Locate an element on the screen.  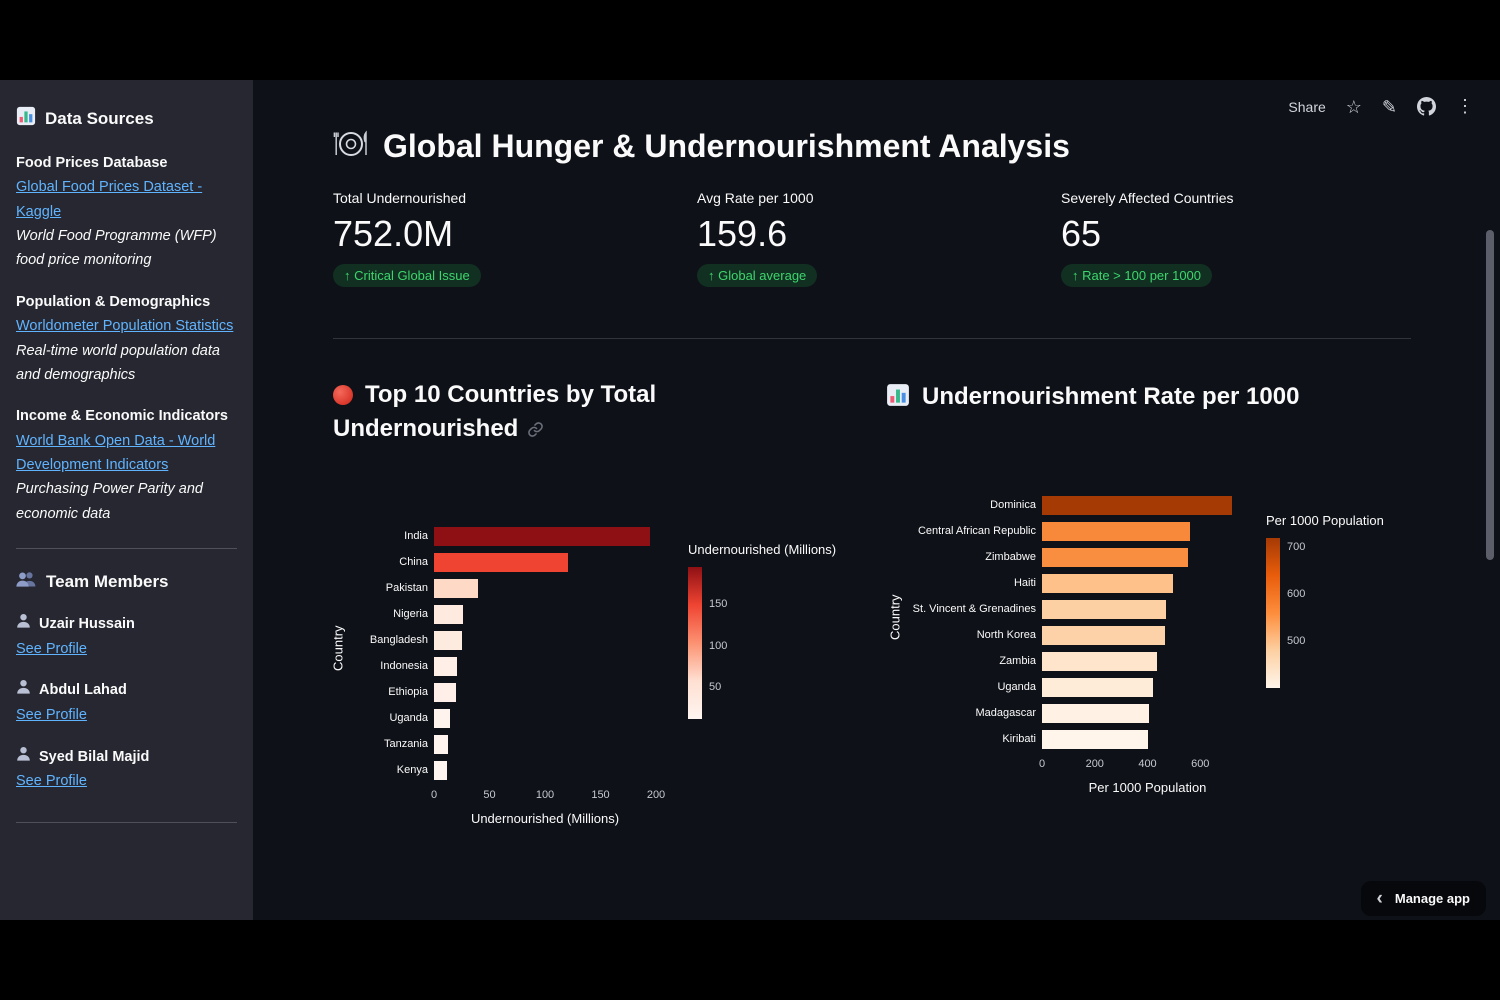
data-sources-title: Data Sources is located at coordinates (99, 118).